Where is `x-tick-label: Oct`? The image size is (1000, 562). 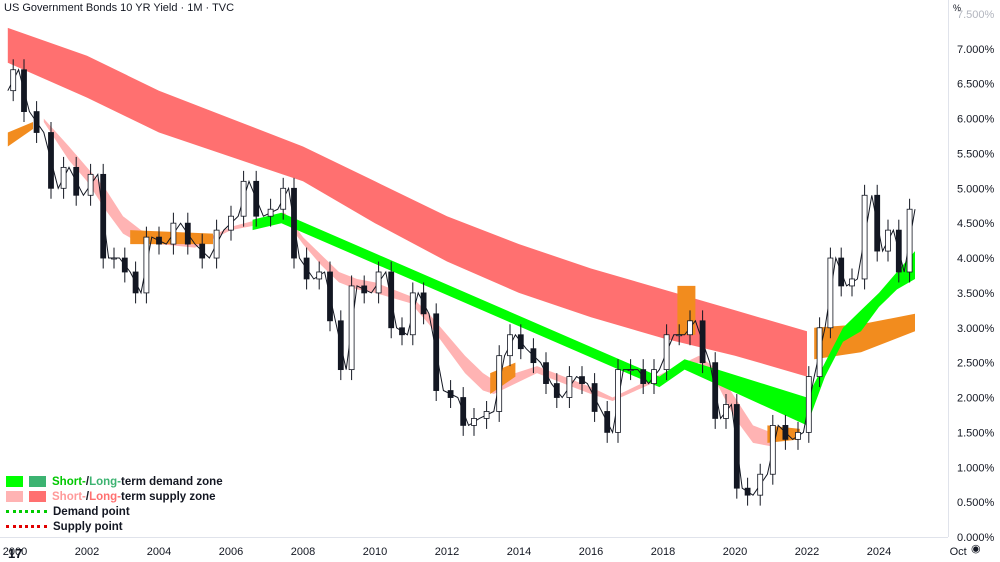 x-tick-label: Oct is located at coordinates (958, 552).